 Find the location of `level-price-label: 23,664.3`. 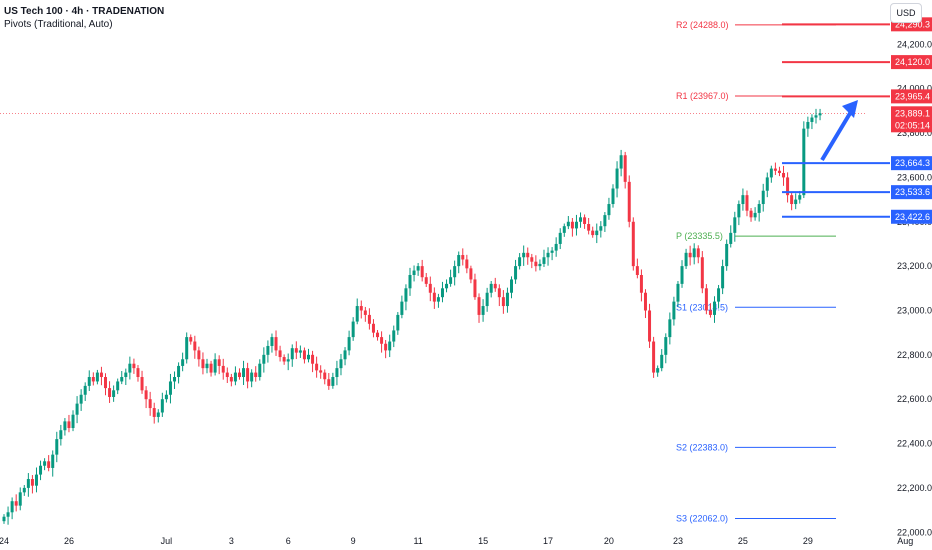

level-price-label: 23,664.3 is located at coordinates (912, 163).